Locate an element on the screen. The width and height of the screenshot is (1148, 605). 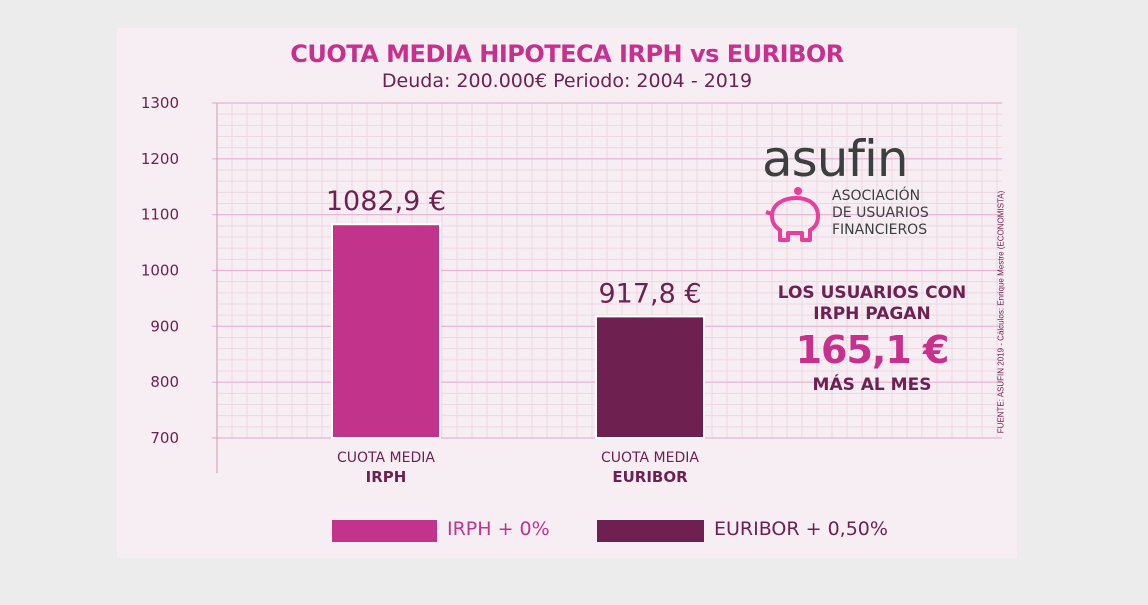
x-category-label: IRPH is located at coordinates (386, 477).